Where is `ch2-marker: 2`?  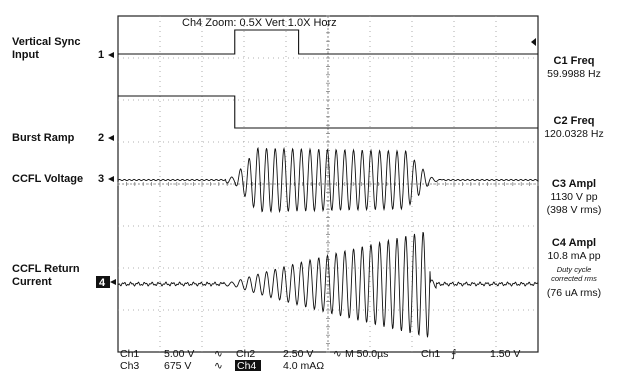
ch2-marker: 2 is located at coordinates (101, 138).